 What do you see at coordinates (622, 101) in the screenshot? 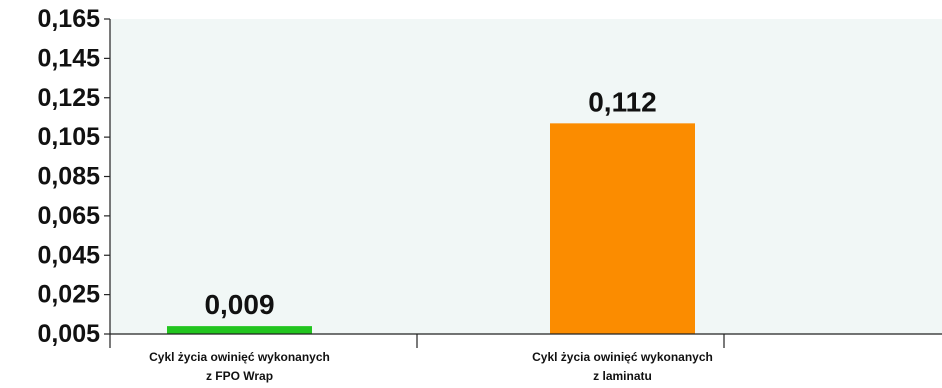
I see `bar-value-label: 0,112` at bounding box center [622, 101].